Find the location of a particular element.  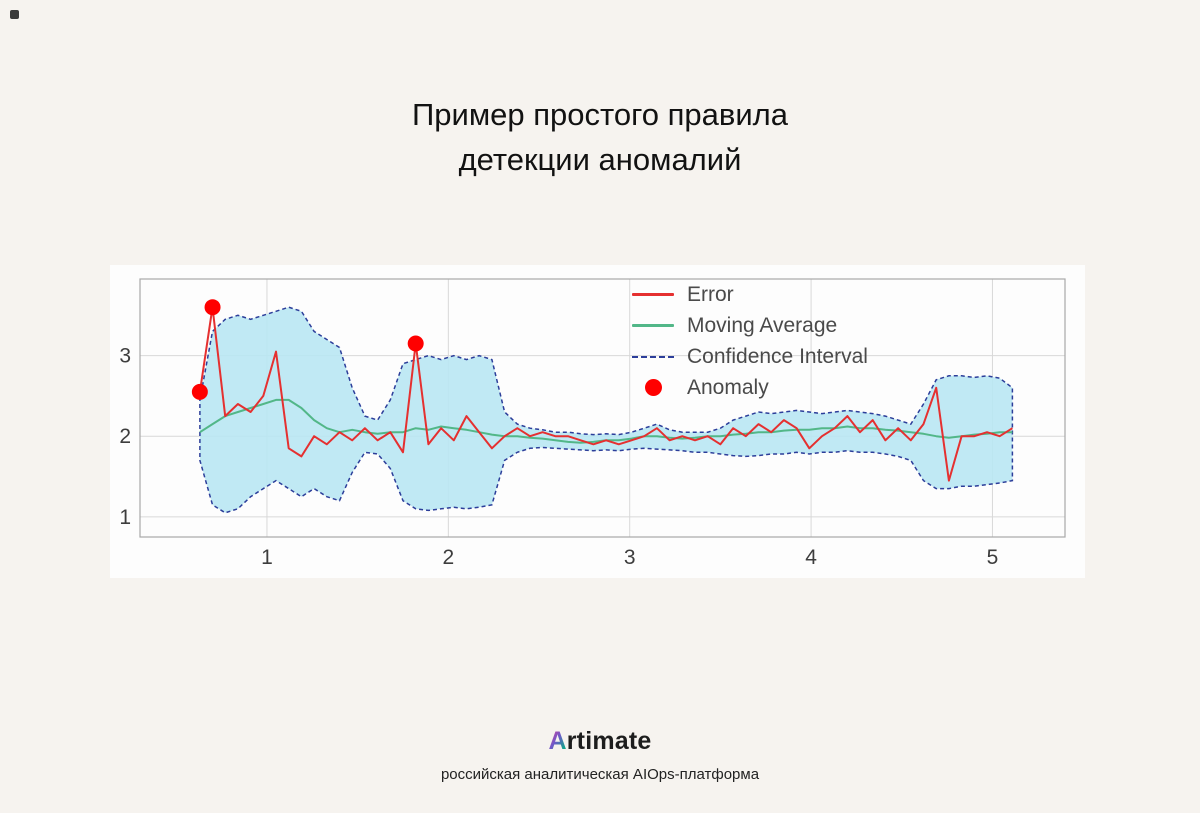

footer-tagline: российская аналитическая AIOps-платформа is located at coordinates (600, 774).